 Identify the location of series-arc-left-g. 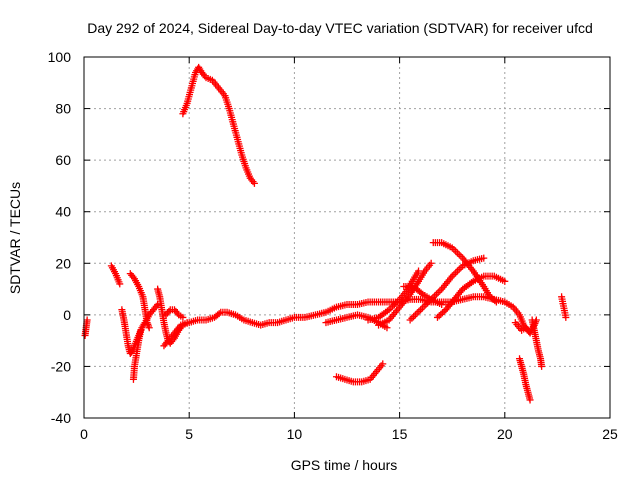
(174, 313).